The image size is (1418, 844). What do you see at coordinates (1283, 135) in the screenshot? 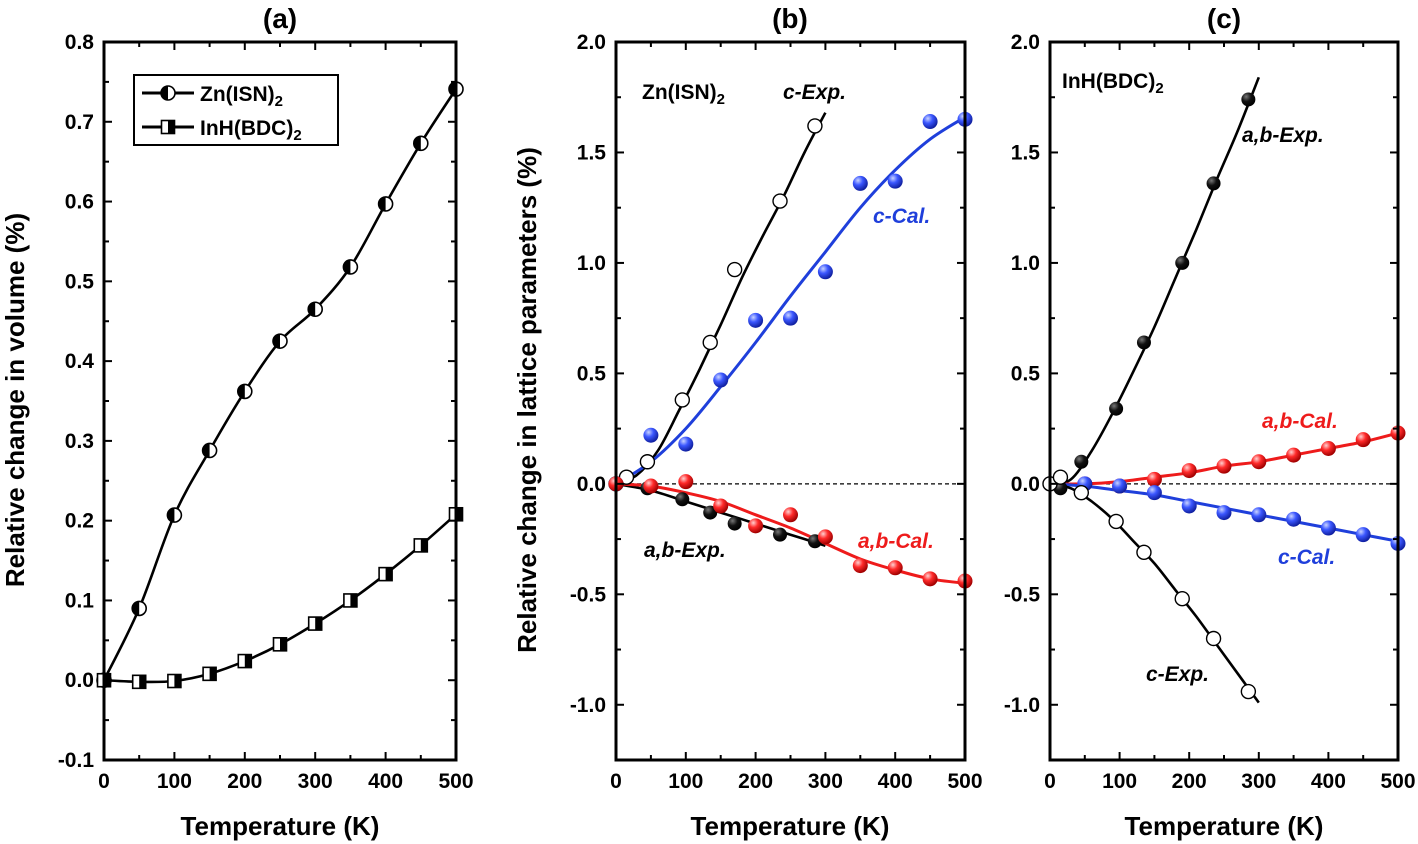
I see `annotation-ab-exp-c: a,b-Exp.` at bounding box center [1283, 135].